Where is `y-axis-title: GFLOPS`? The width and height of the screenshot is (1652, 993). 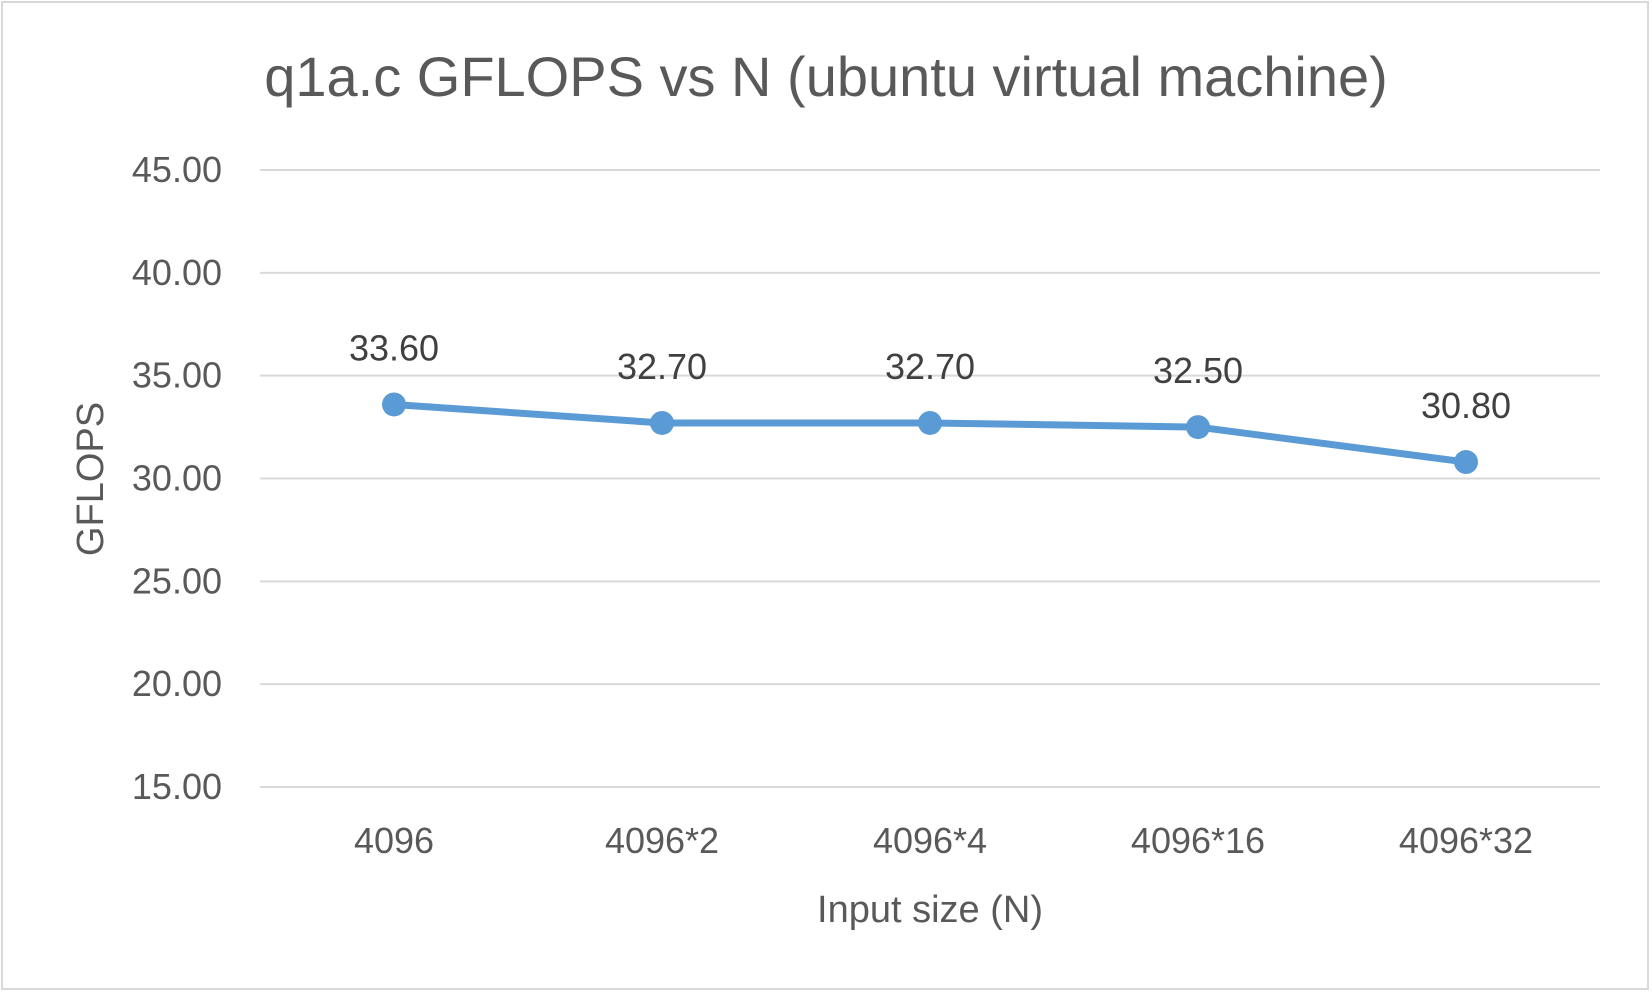 y-axis-title: GFLOPS is located at coordinates (91, 479).